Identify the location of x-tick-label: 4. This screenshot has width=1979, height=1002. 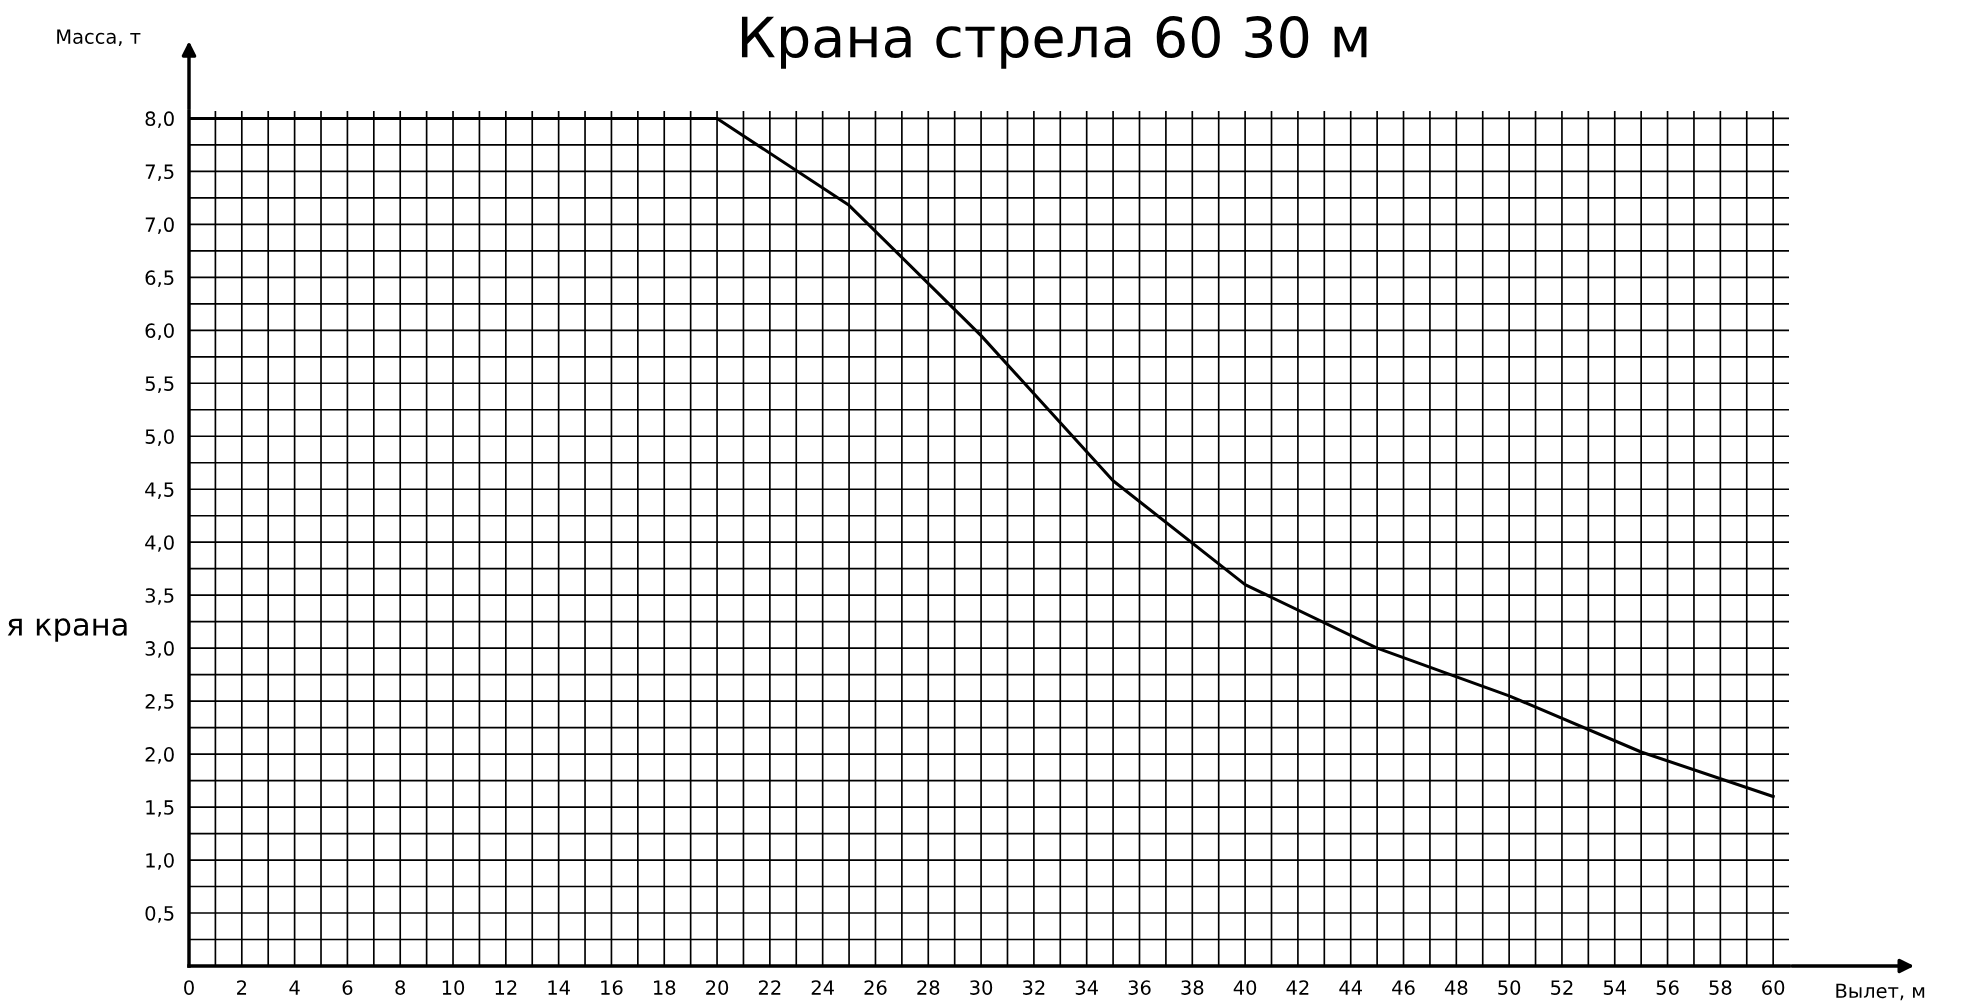
(294, 987).